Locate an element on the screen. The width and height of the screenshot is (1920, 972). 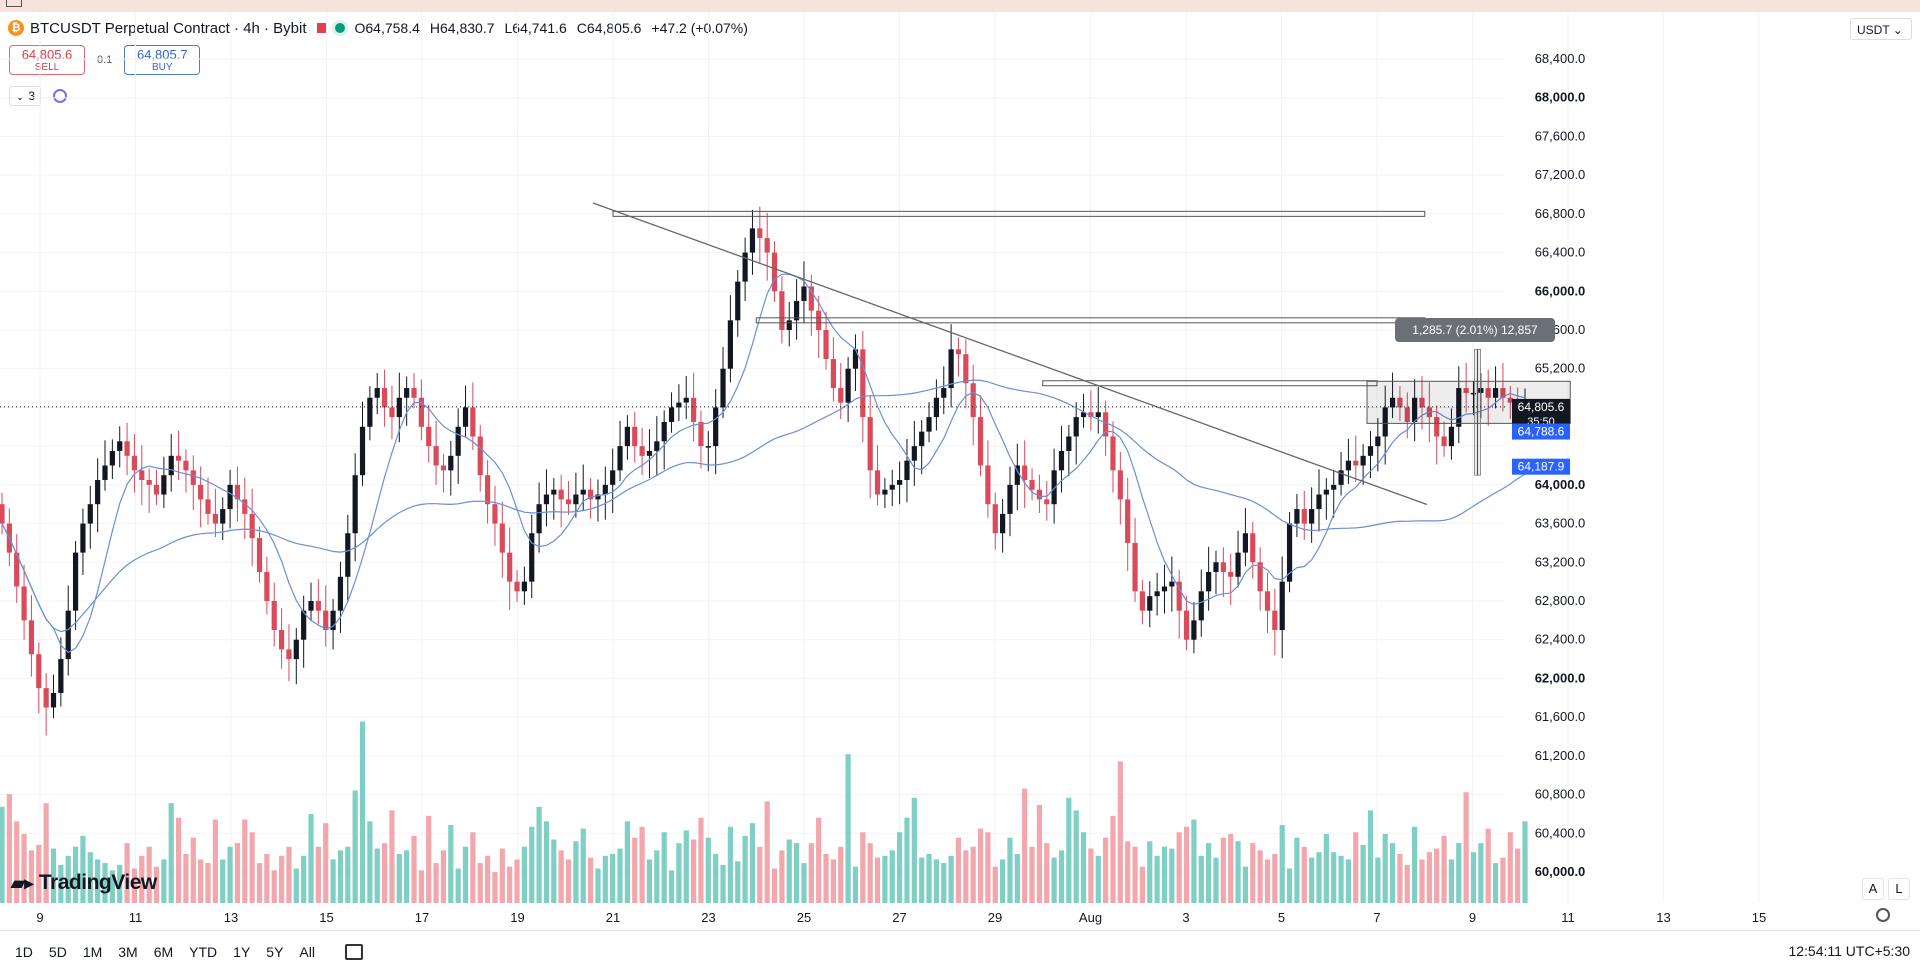
change-value: +47.2 (+0.07%) is located at coordinates (699, 28).